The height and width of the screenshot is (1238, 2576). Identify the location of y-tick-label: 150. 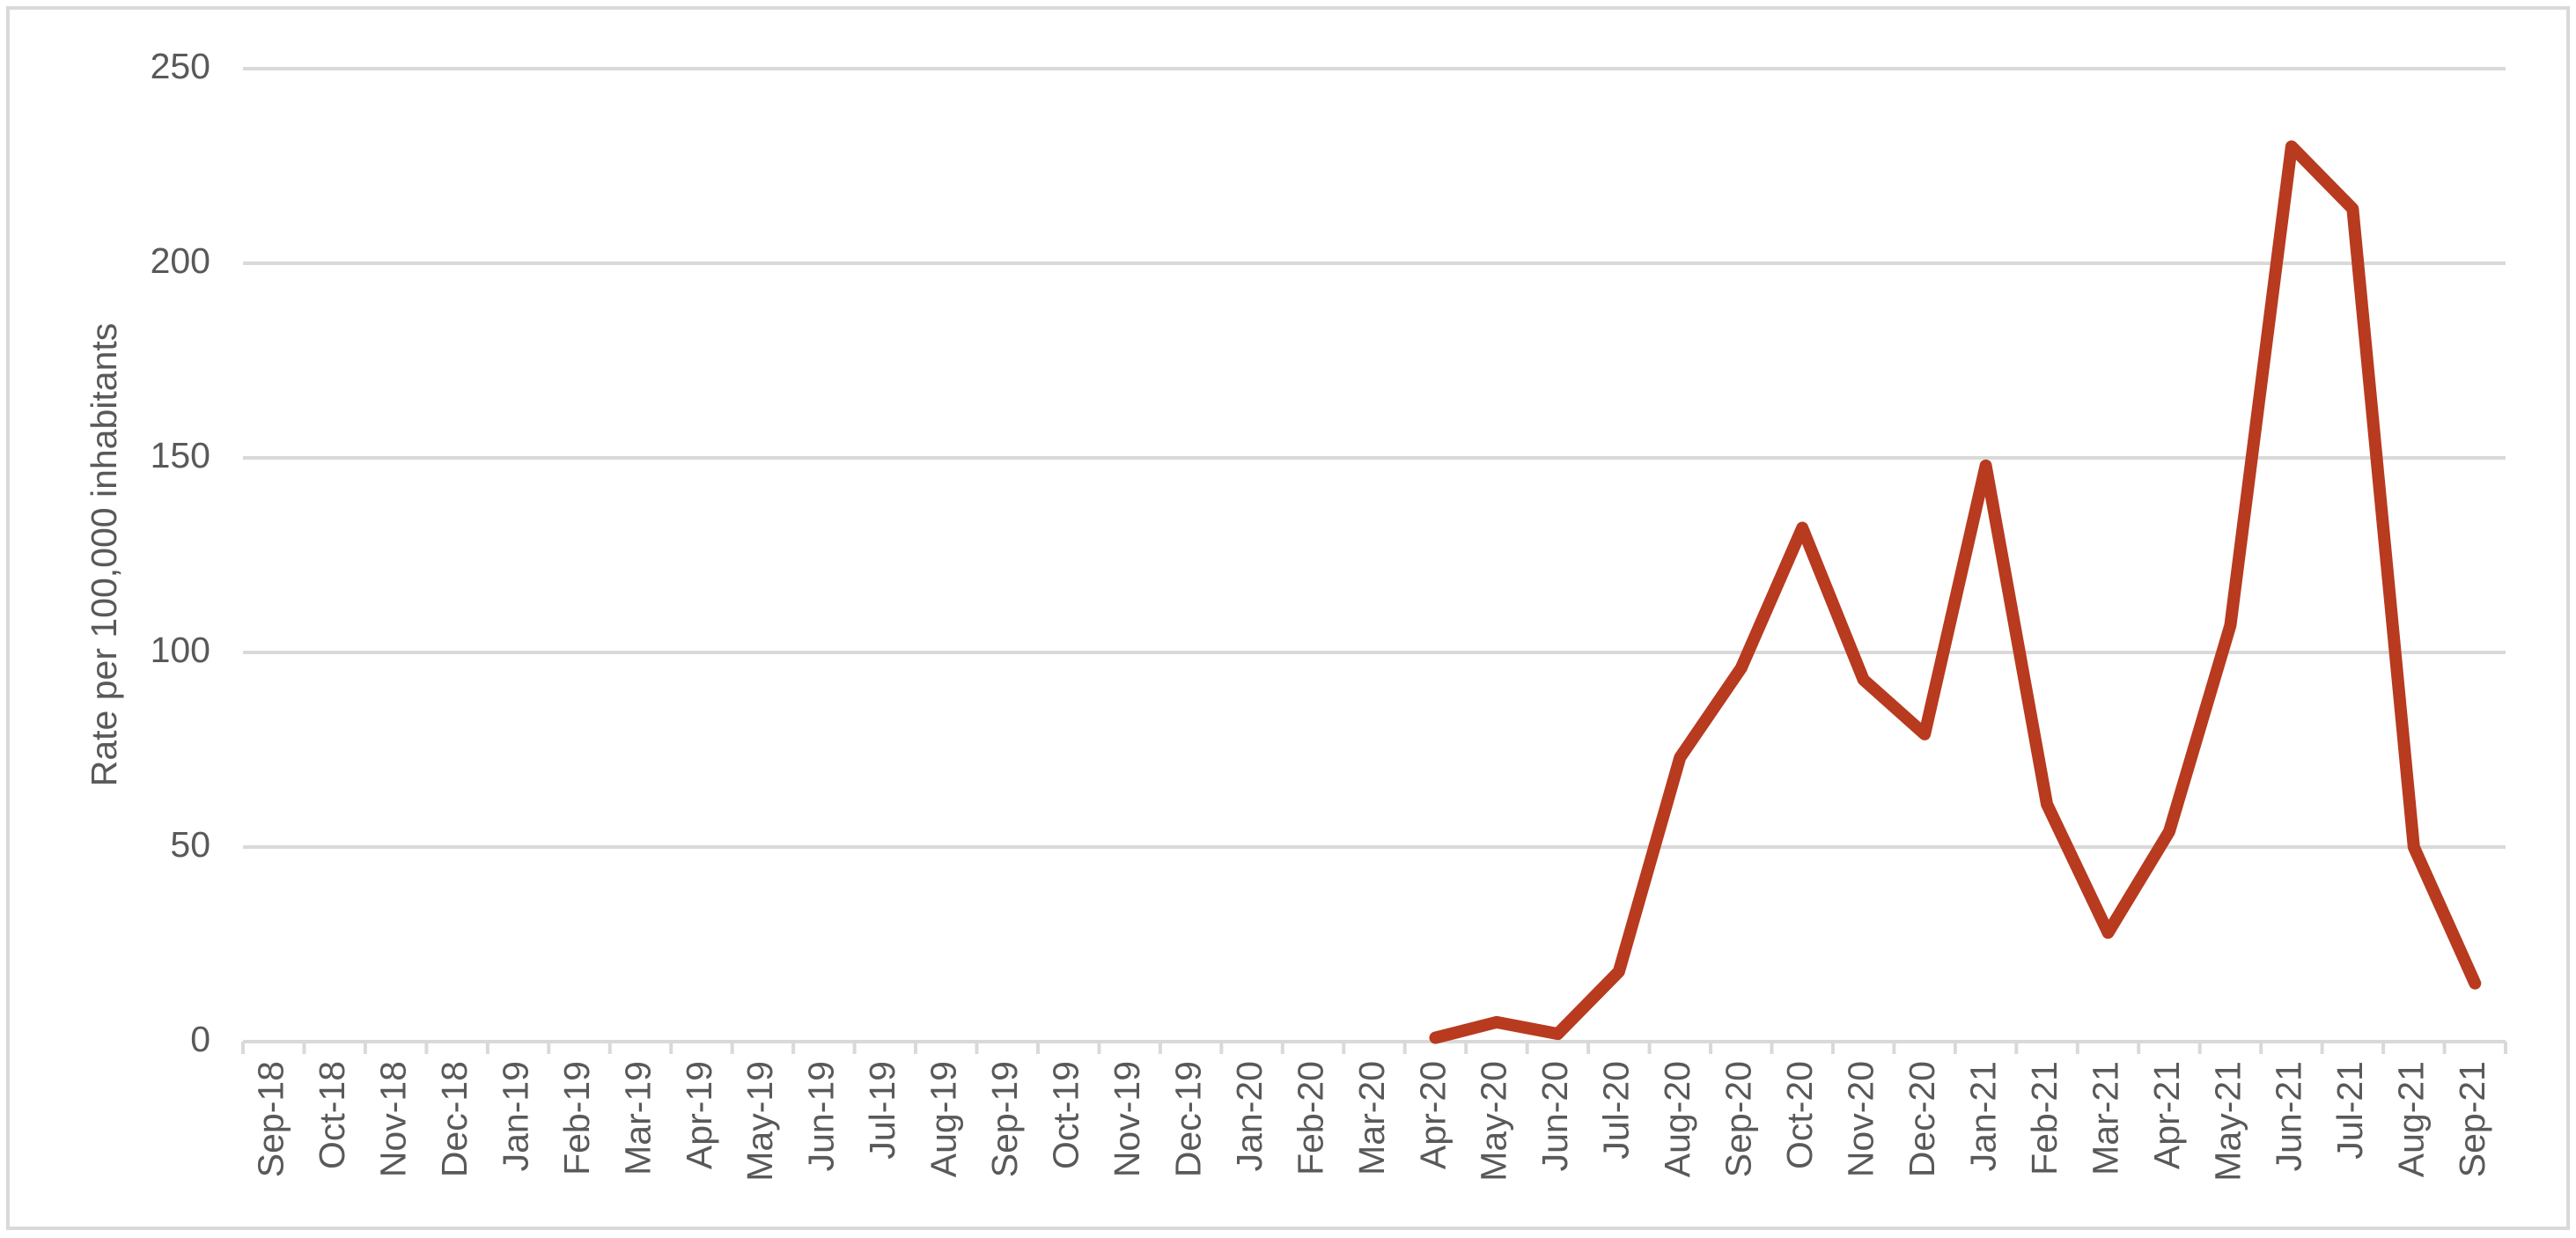
(180, 455).